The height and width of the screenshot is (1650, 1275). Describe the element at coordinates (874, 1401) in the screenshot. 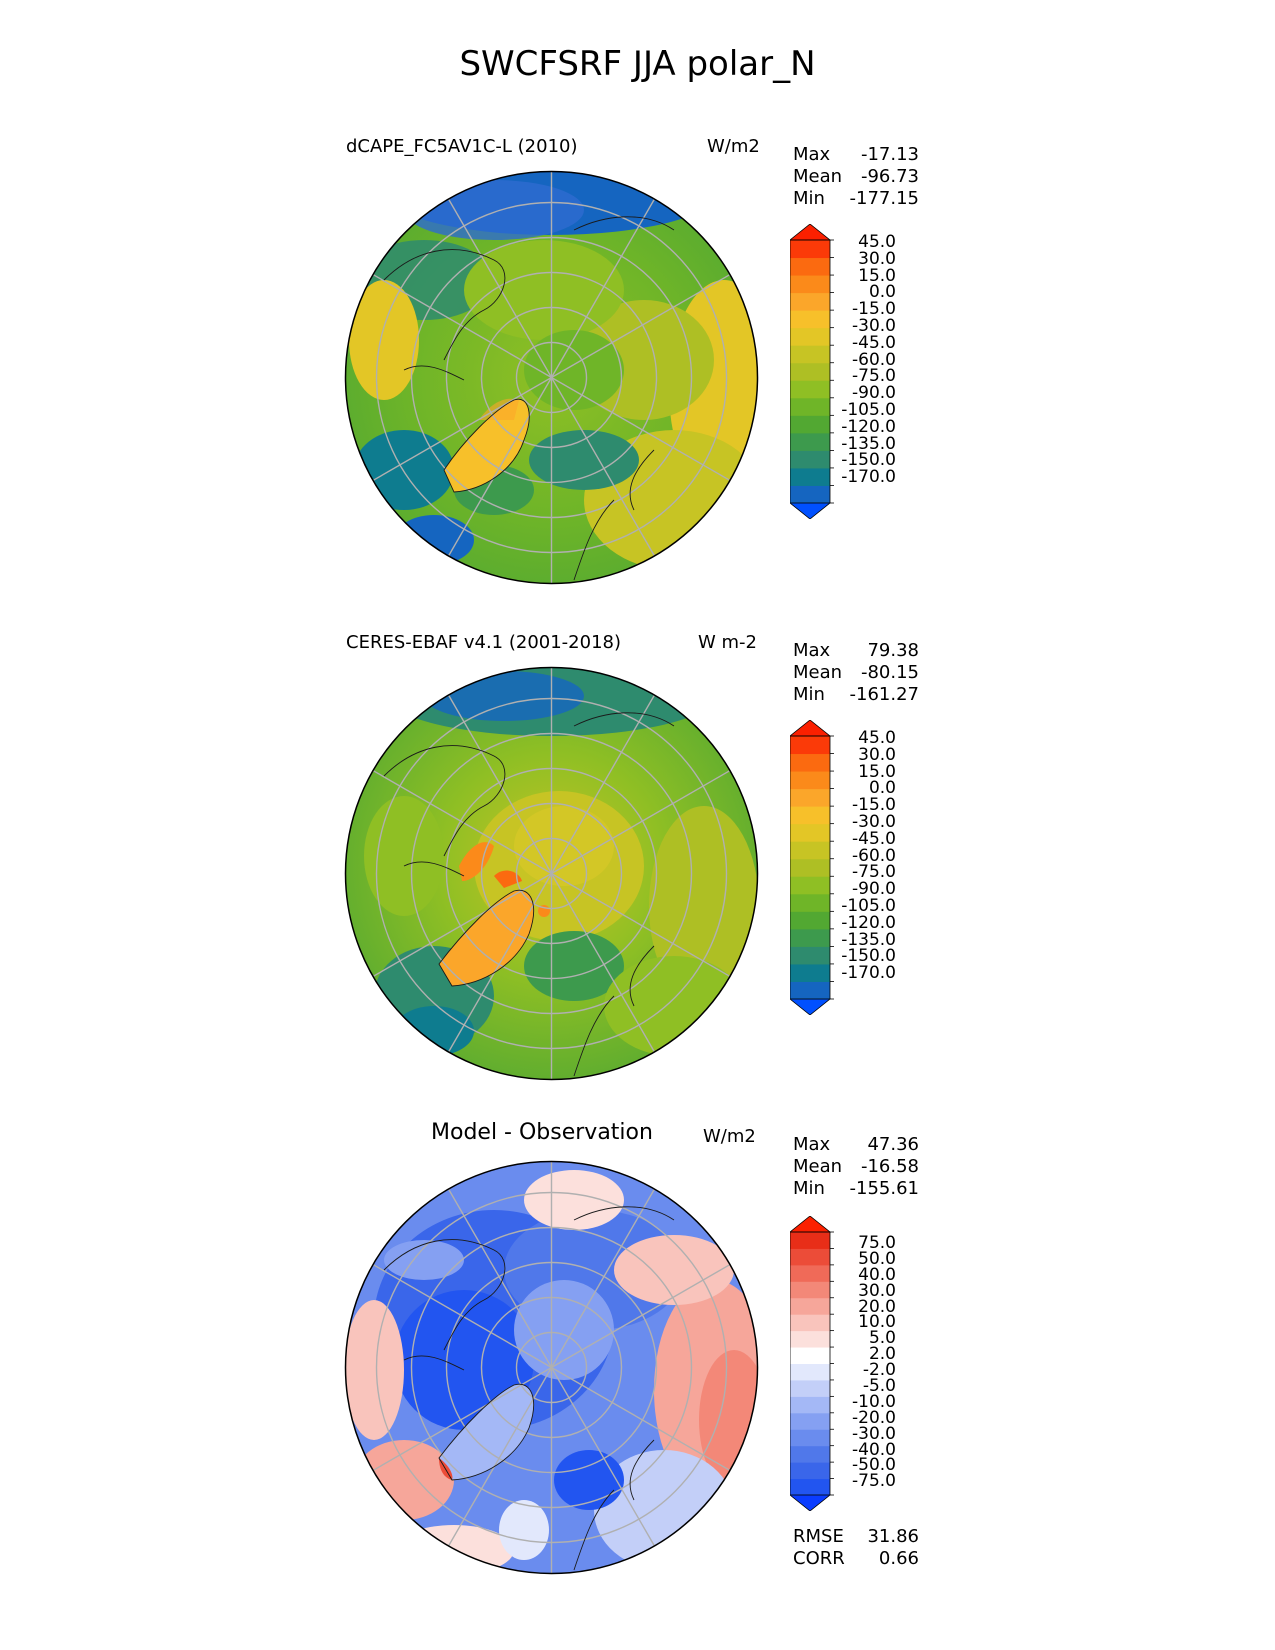

I see `colorbar-label: -10.0` at that location.